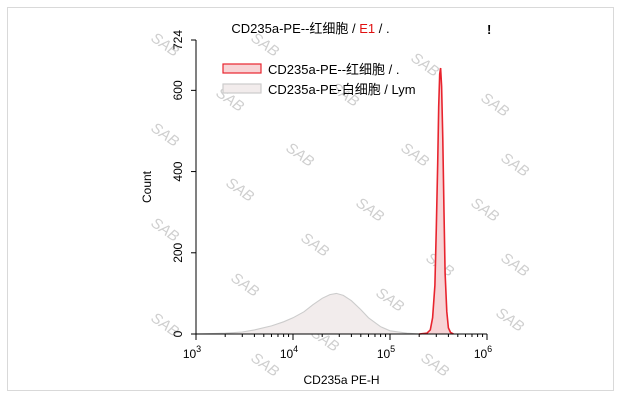 The width and height of the screenshot is (621, 398). What do you see at coordinates (178, 40) in the screenshot?
I see `y-tick-label: 724` at bounding box center [178, 40].